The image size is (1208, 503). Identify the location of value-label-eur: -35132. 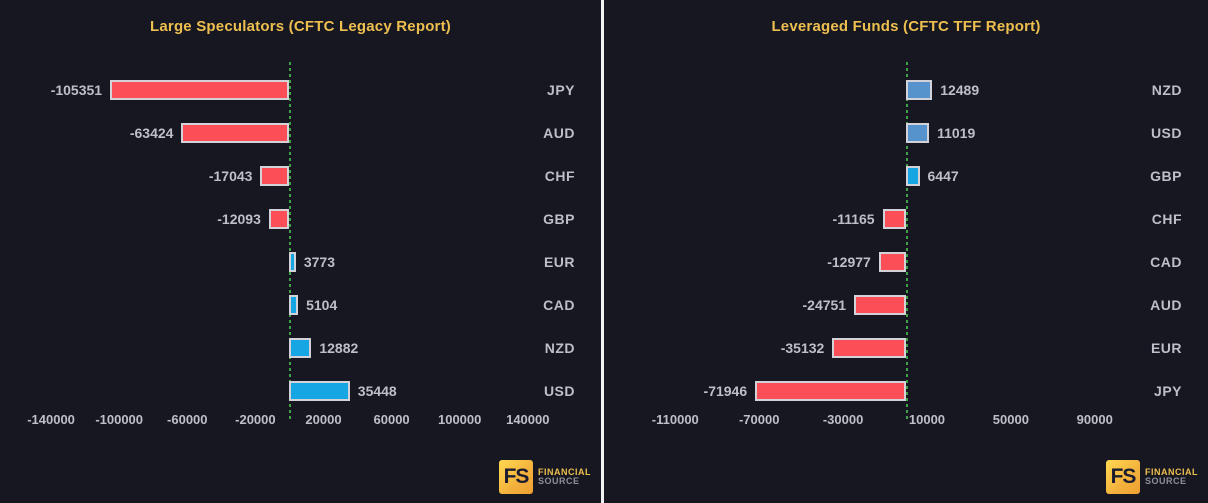
(802, 347).